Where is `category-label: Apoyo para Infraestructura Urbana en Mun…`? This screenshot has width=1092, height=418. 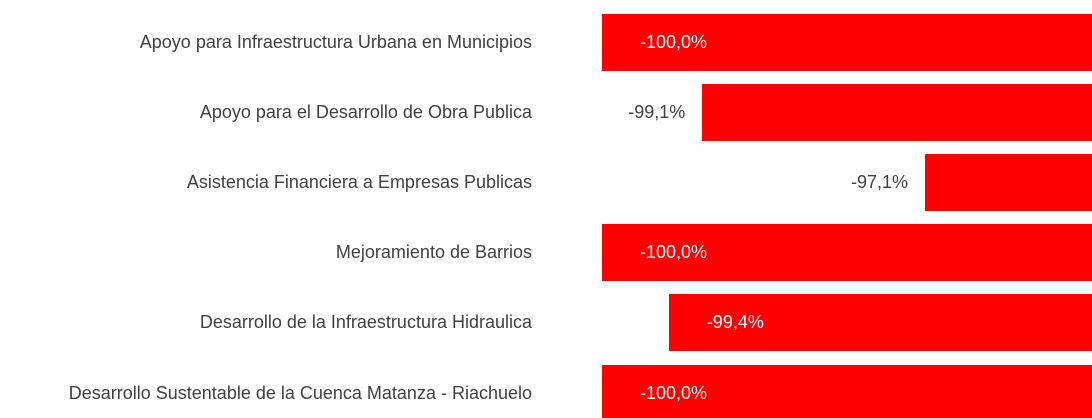
category-label: Apoyo para Infraestructura Urbana en Mun… is located at coordinates (335, 41).